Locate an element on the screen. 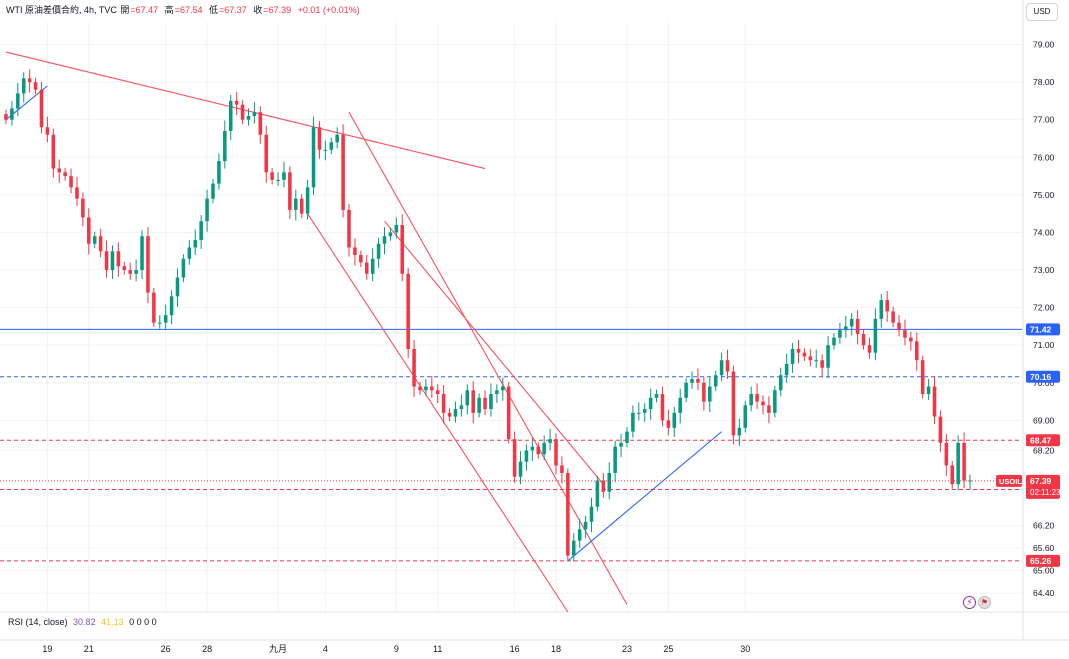  currency-button: USD is located at coordinates (1042, 12).